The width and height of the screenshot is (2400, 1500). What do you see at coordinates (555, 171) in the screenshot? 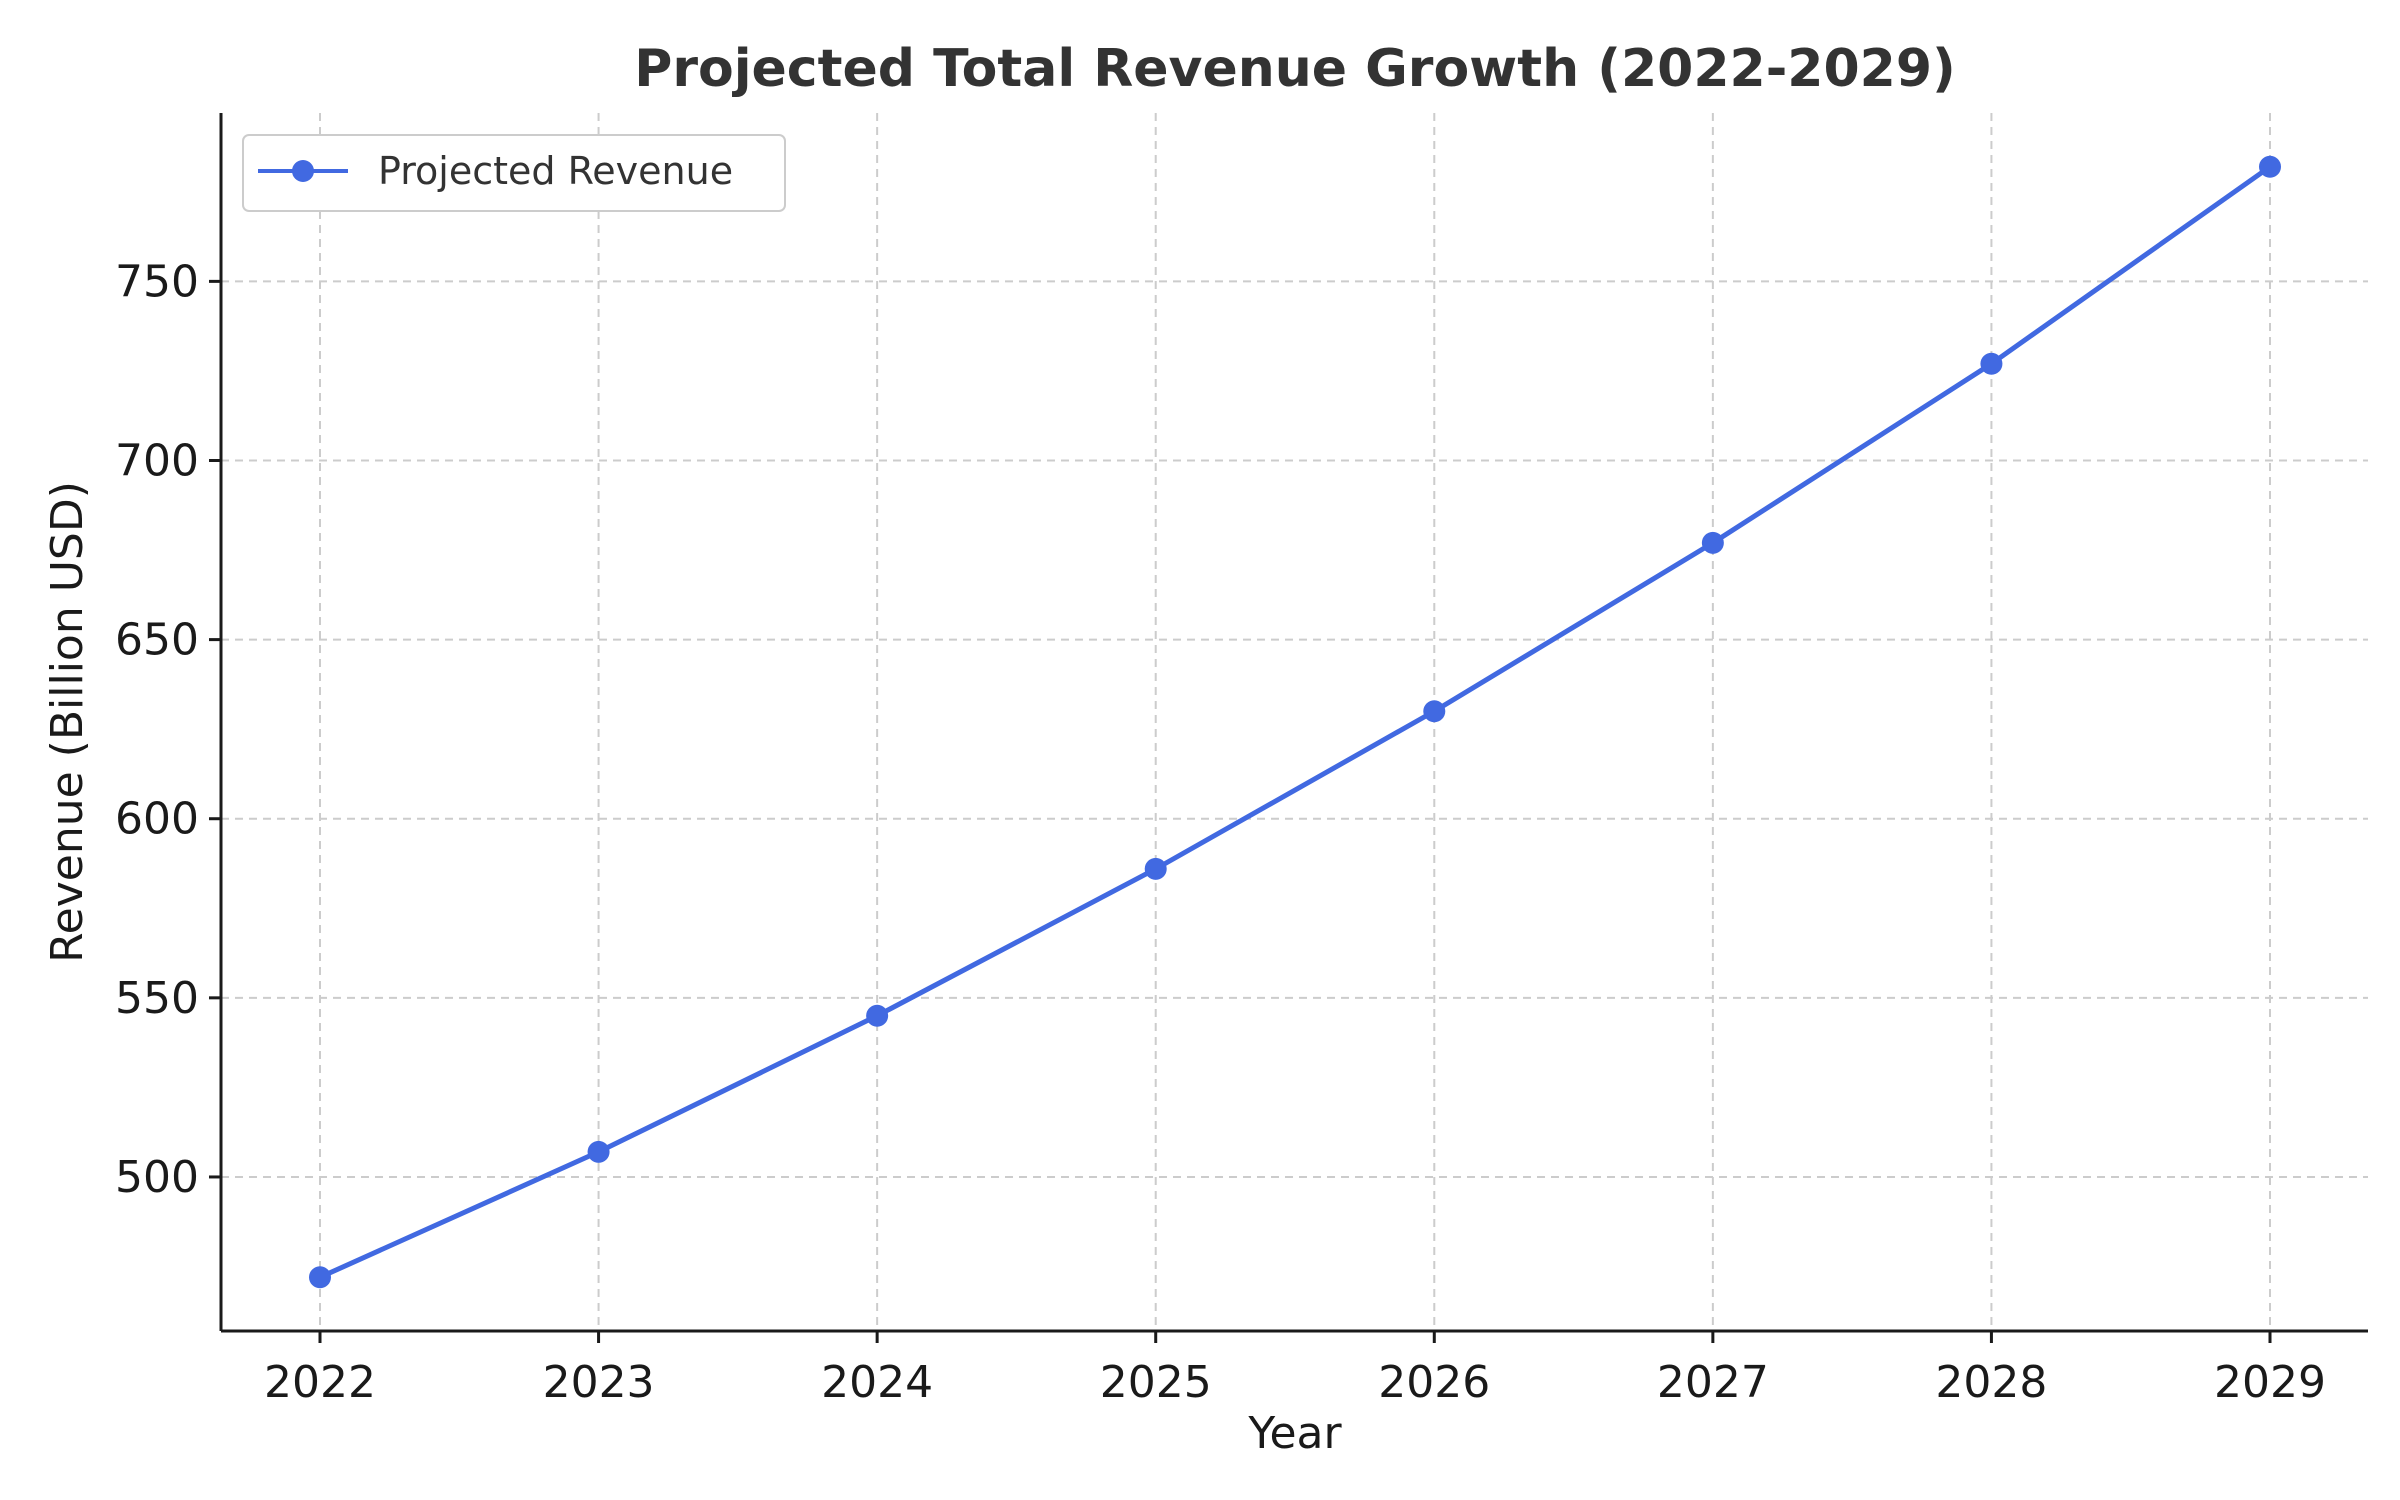
I see `legend-label: Projected Revenue` at bounding box center [555, 171].